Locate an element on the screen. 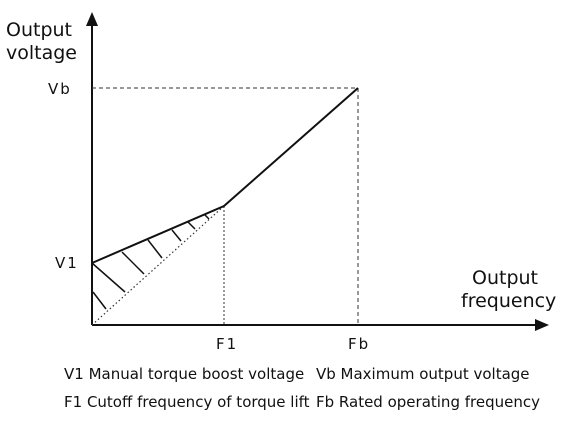 The height and width of the screenshot is (435, 561). x-axis-title-line1: Output is located at coordinates (505, 278).